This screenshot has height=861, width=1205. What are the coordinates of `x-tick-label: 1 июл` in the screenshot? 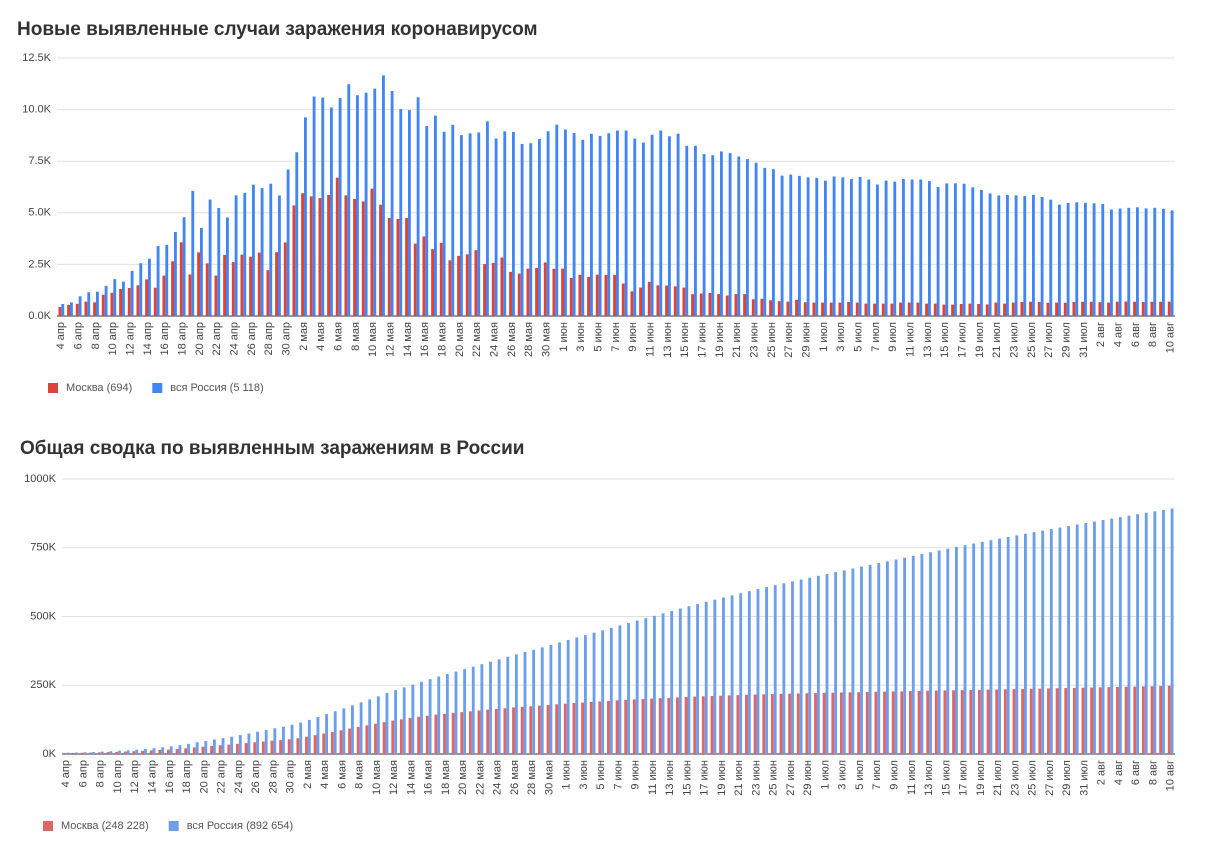 It's located at (824, 337).